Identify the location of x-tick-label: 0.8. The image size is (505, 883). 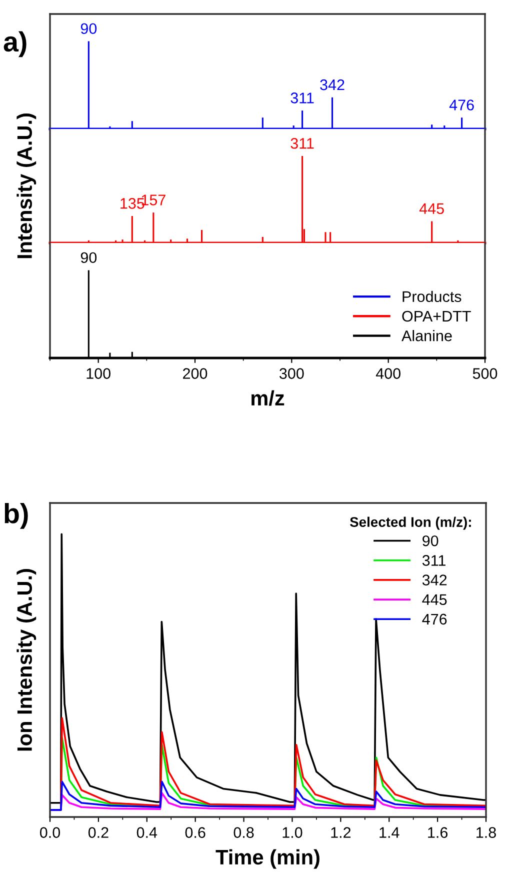
(244, 832).